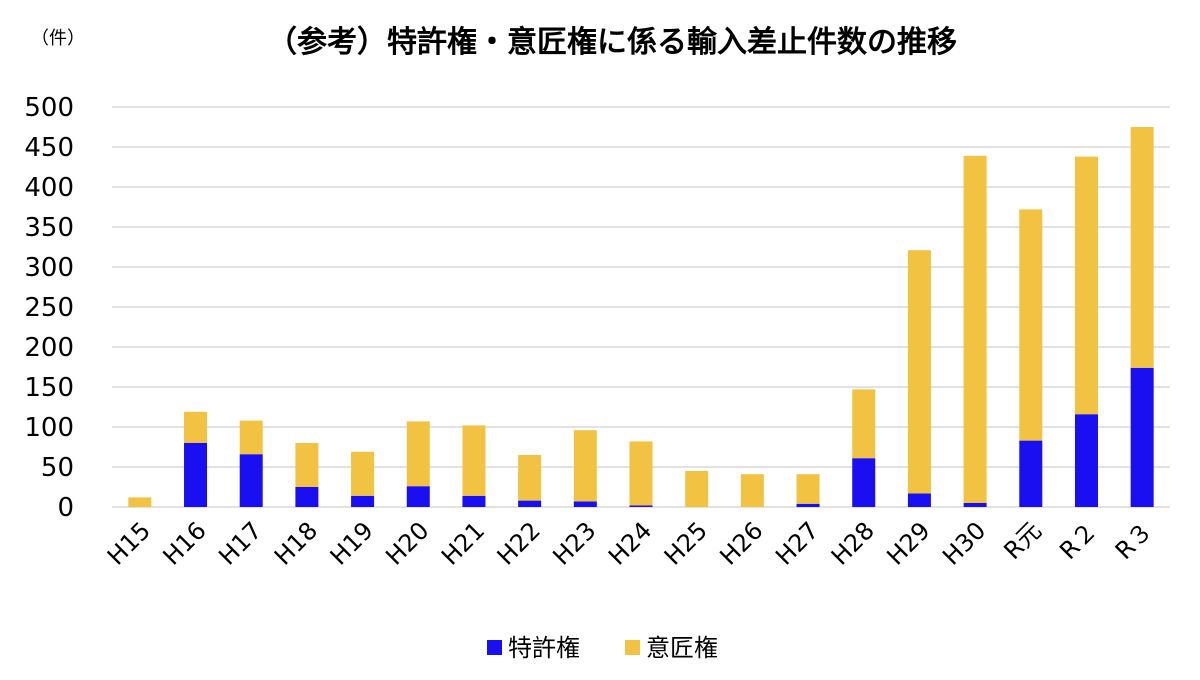 The height and width of the screenshot is (680, 1200). Describe the element at coordinates (682, 648) in the screenshot. I see `legend-label-design: 意匠権` at that location.